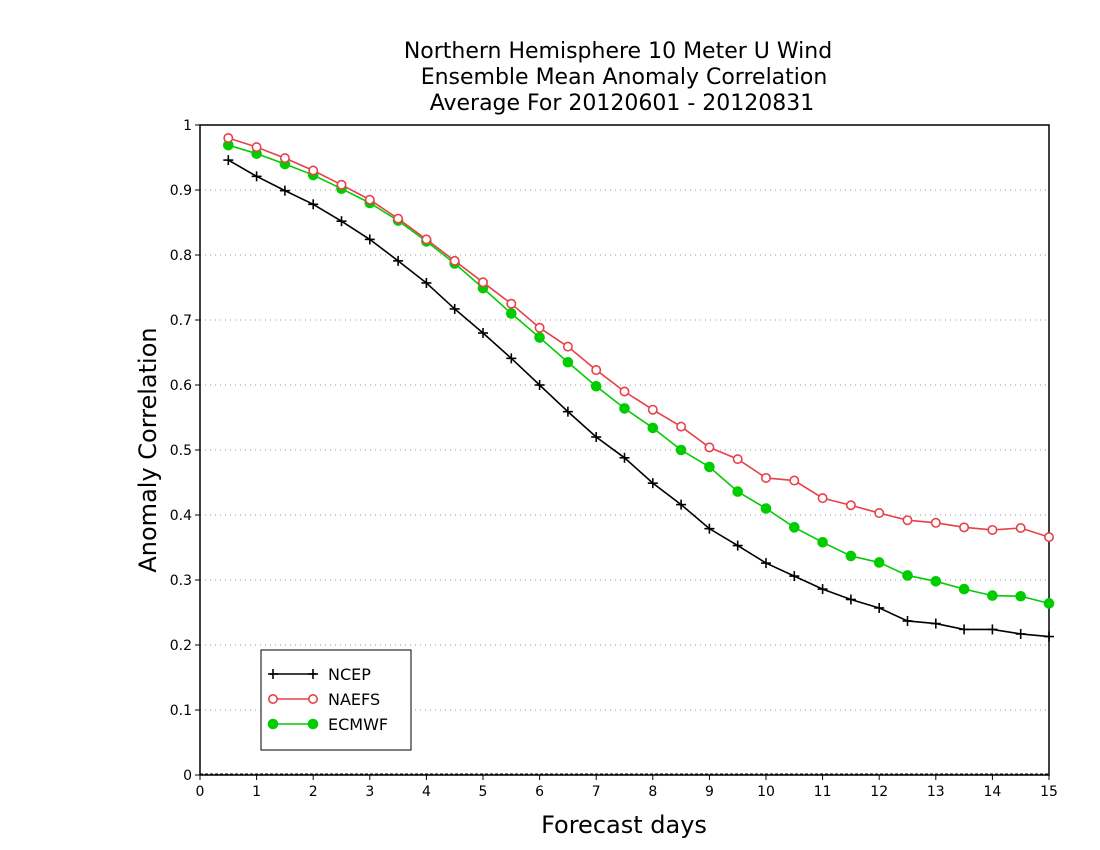  Describe the element at coordinates (187, 126) in the screenshot. I see `y-tick-label: 1` at that location.